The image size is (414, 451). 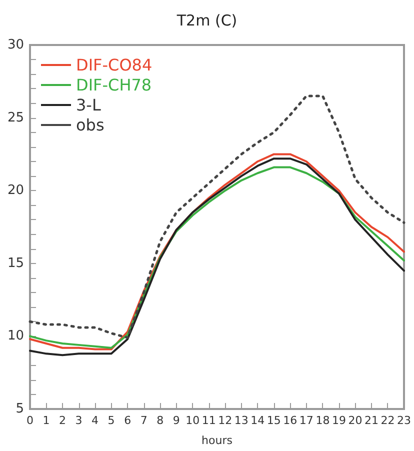 I want to click on x-tick-label: 10, so click(x=193, y=420).